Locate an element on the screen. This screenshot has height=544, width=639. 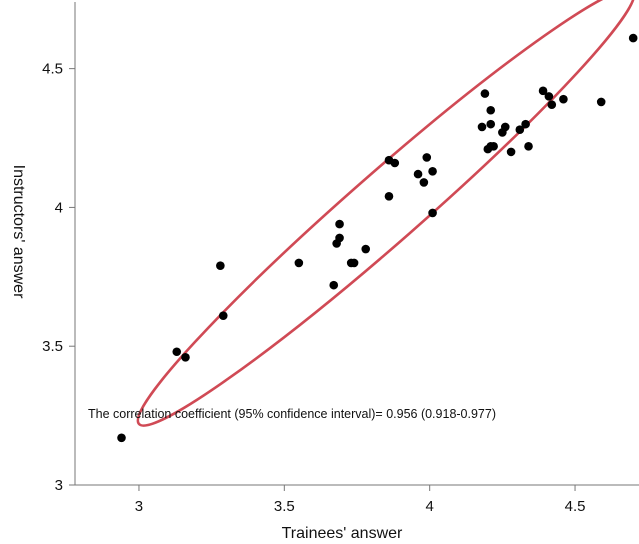
x-axis-title: Trainees' answer is located at coordinates (342, 533).